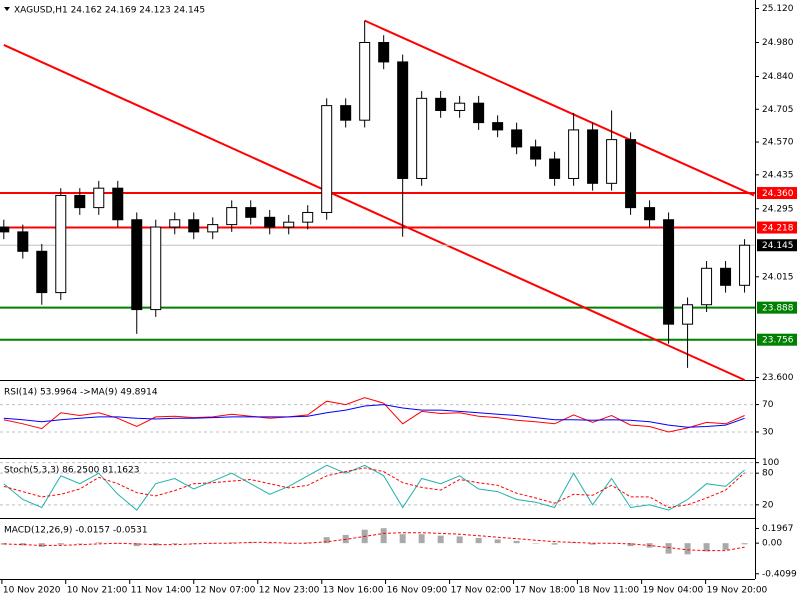 This screenshot has height=600, width=800. Describe the element at coordinates (768, 405) in the screenshot. I see `y-tick-label: 70` at that location.